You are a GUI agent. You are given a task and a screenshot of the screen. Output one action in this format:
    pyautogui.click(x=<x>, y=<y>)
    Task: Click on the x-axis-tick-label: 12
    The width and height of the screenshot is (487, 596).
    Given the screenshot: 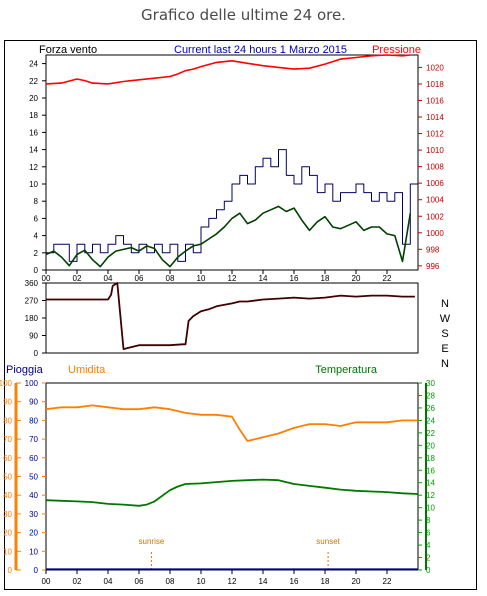 What is the action you would take?
    pyautogui.click(x=232, y=278)
    